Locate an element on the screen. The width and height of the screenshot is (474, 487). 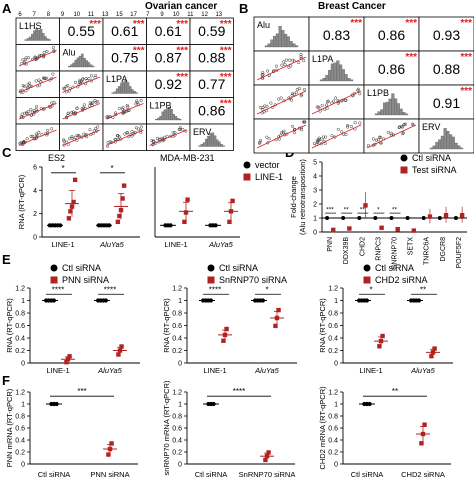
plotC1-y-tick: 4 is located at coordinates (35, 191).